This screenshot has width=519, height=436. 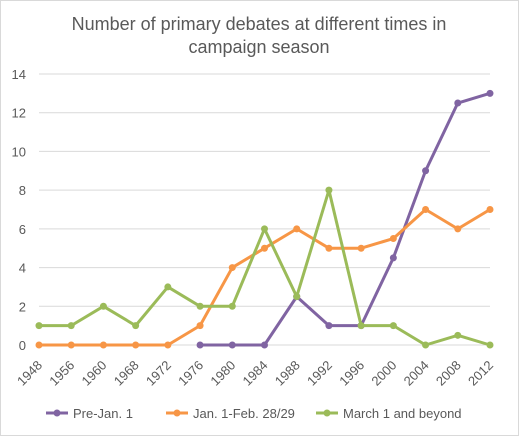 What do you see at coordinates (416, 373) in the screenshot?
I see `x-tick-label: 2004` at bounding box center [416, 373].